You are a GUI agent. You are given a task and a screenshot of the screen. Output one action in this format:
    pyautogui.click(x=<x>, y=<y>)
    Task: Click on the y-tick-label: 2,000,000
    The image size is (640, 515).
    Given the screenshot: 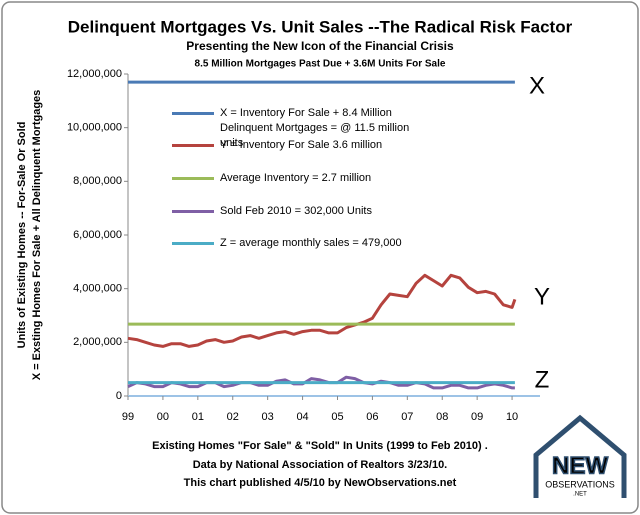 What is the action you would take?
    pyautogui.click(x=97, y=342)
    